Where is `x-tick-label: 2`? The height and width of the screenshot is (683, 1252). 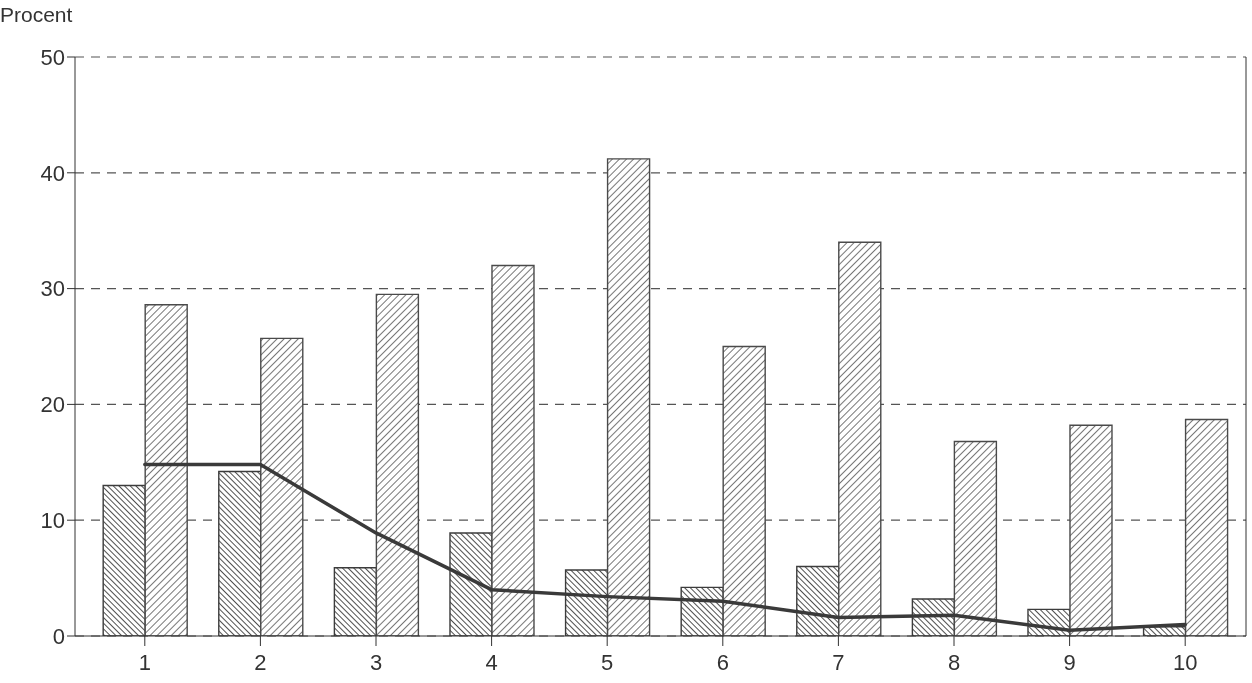 x-tick-label: 2 is located at coordinates (260, 662).